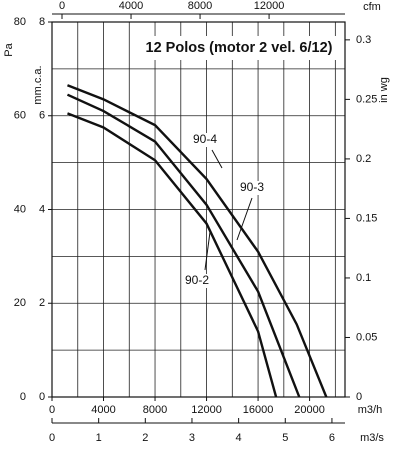 This screenshot has height=450, width=400. I want to click on y2-tick-label: 0.05, so click(366, 337).